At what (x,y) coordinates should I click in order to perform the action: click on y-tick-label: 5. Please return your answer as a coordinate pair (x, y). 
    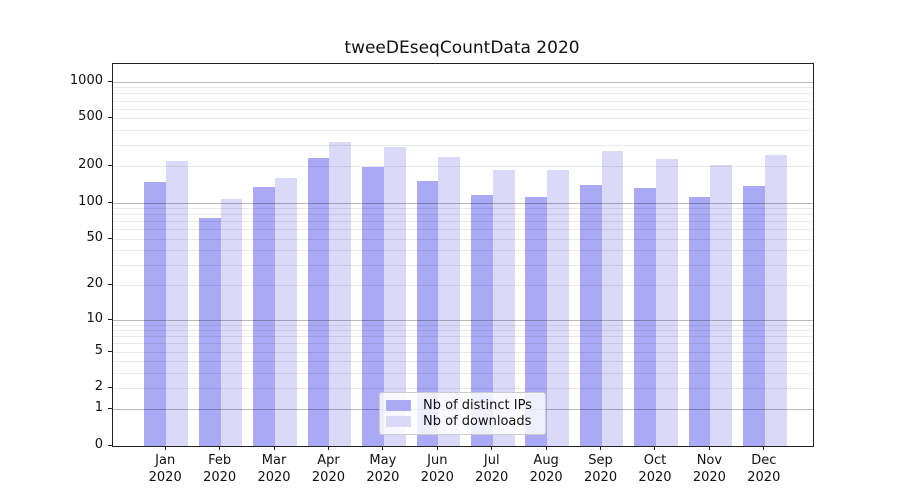
    Looking at the image, I should click on (98, 350).